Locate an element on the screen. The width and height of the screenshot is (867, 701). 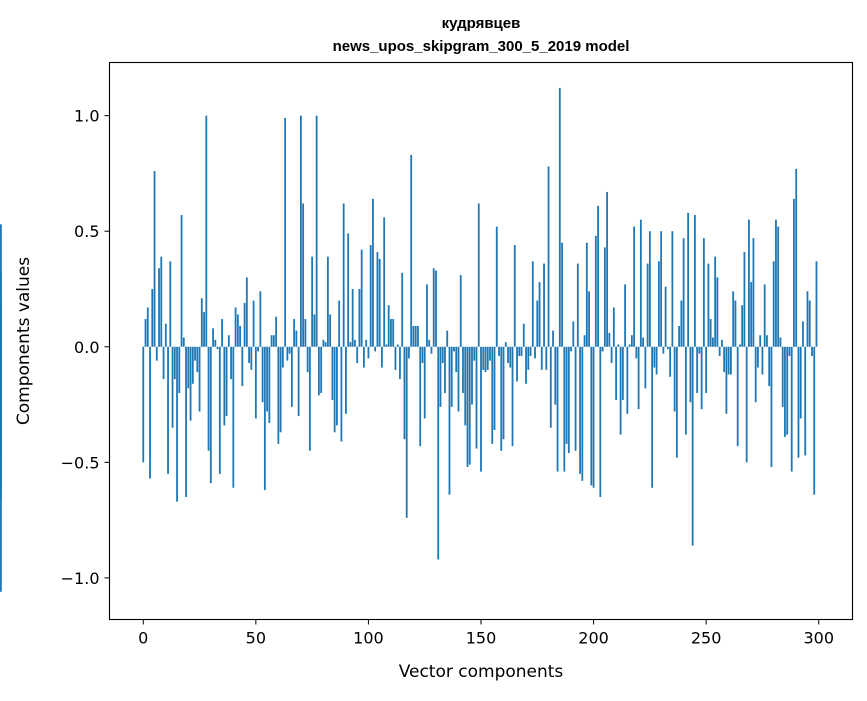
y-tick-label: 0.5 is located at coordinates (86, 231).